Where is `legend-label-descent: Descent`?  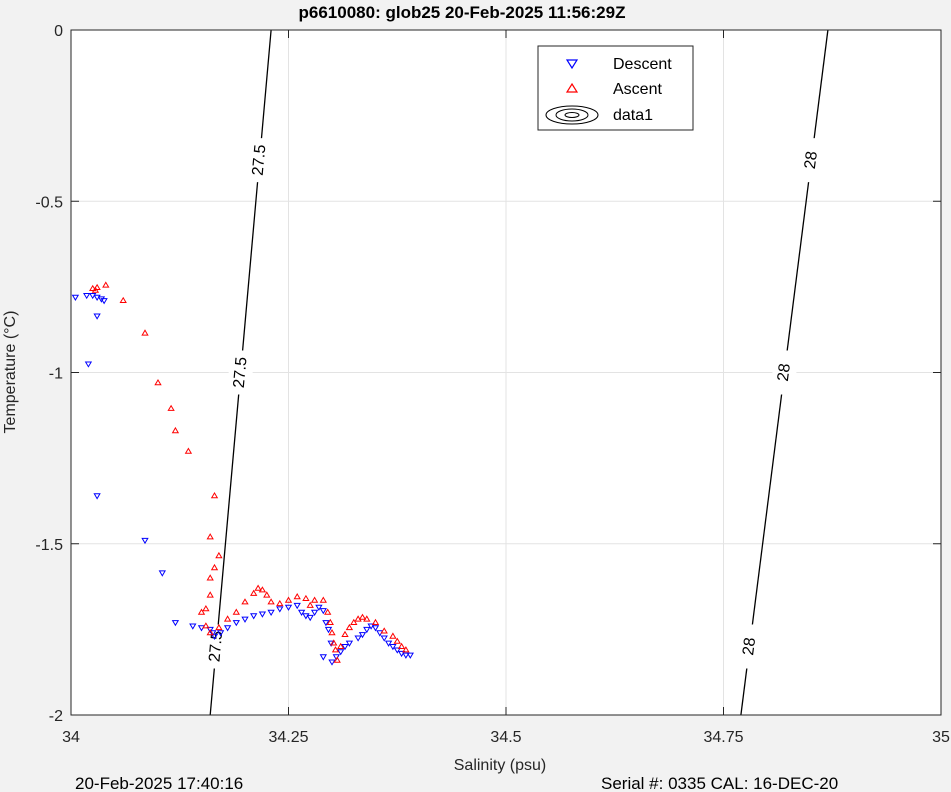 legend-label-descent: Descent is located at coordinates (642, 64).